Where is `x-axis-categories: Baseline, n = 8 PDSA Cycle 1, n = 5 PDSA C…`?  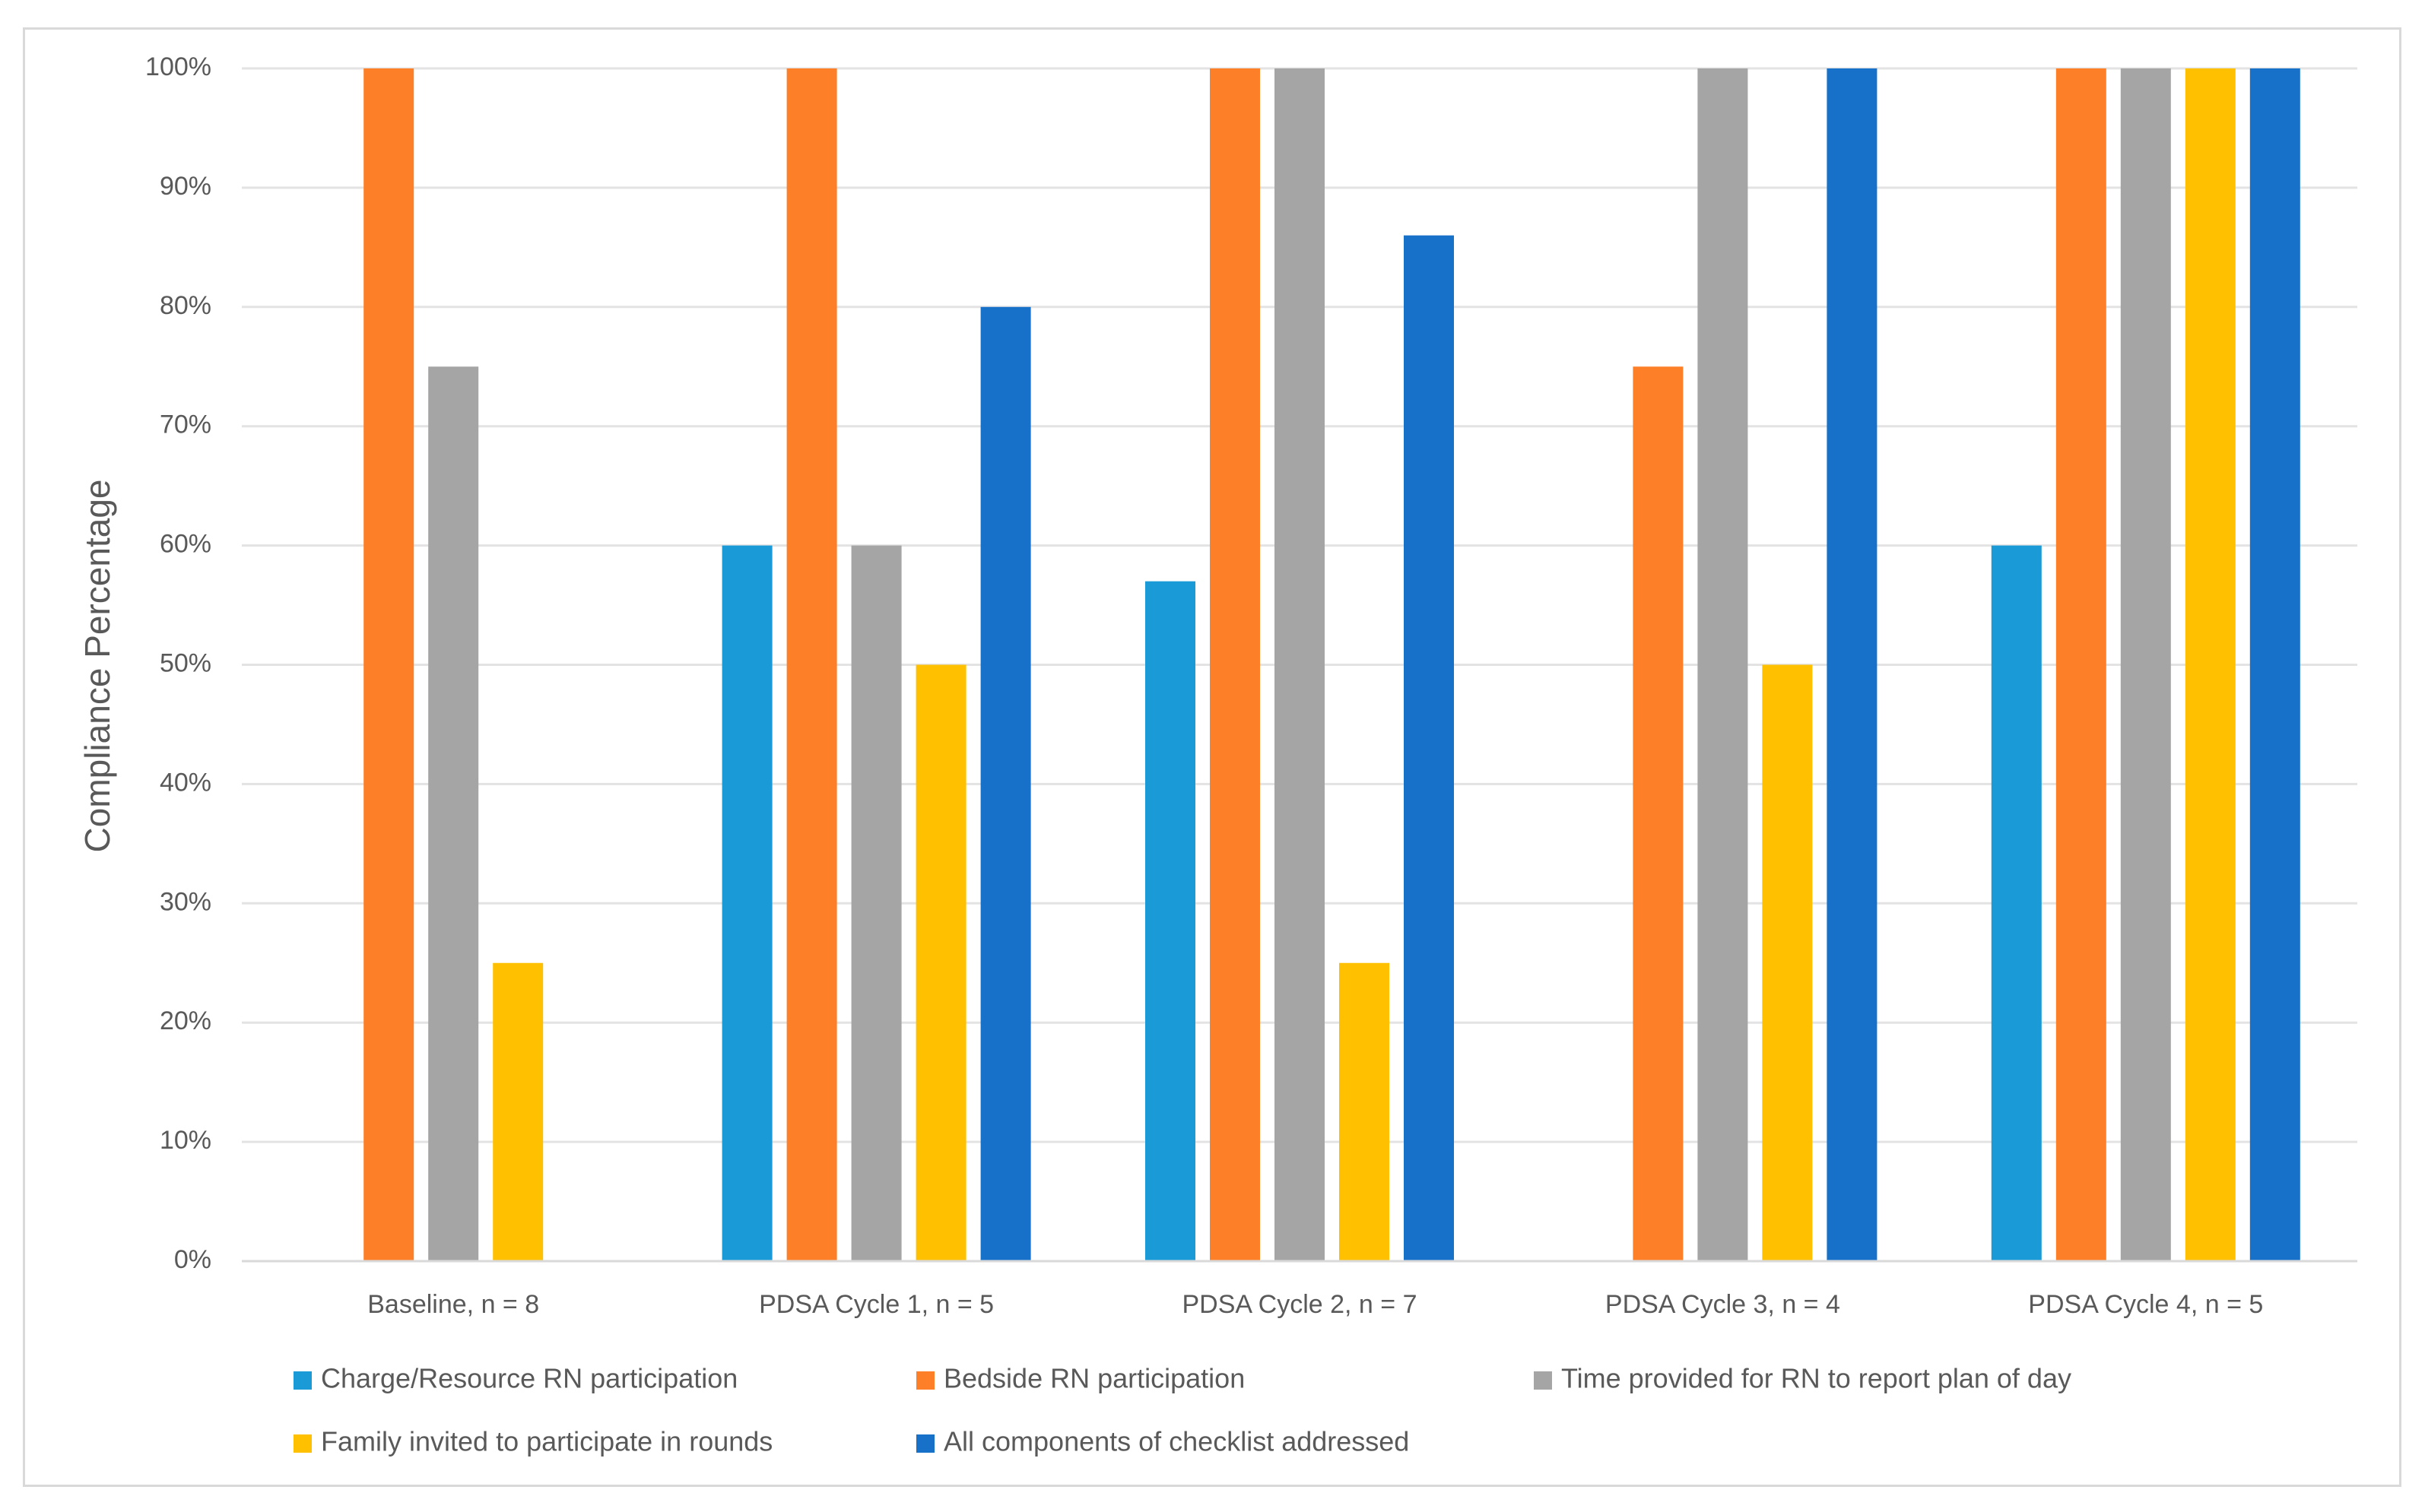 x-axis-categories: Baseline, n = 8 PDSA Cycle 1, n = 5 PDSA C… is located at coordinates (1315, 1304).